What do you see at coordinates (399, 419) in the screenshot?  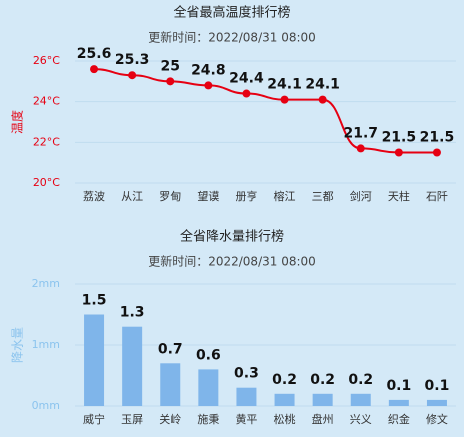 I see `x-tick-label: 织金` at bounding box center [399, 419].